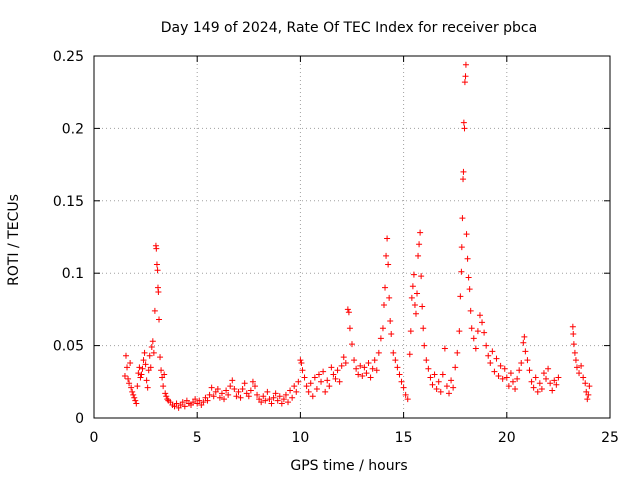 The width and height of the screenshot is (640, 480). I want to click on x-tick-label: 15, so click(404, 438).